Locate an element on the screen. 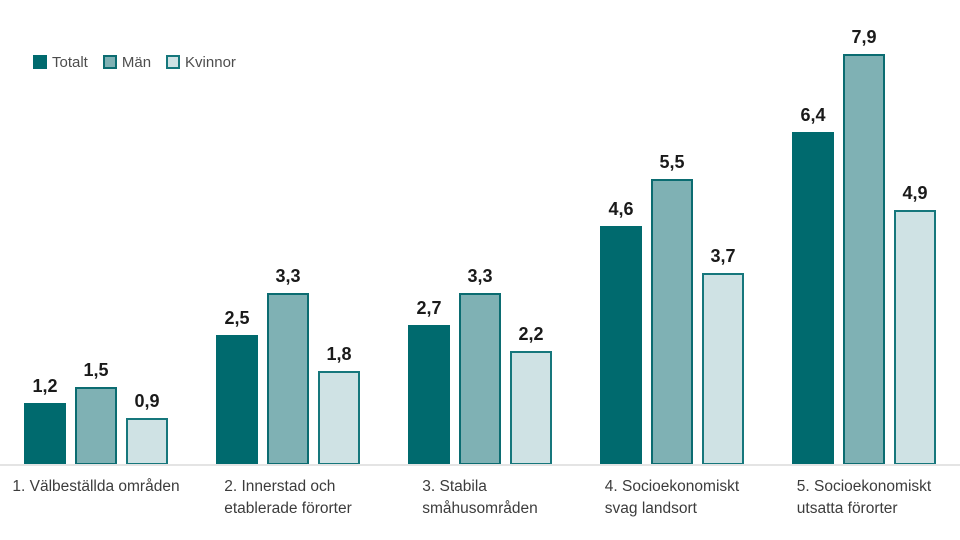  bar-value-label: 1,8 is located at coordinates (339, 354).